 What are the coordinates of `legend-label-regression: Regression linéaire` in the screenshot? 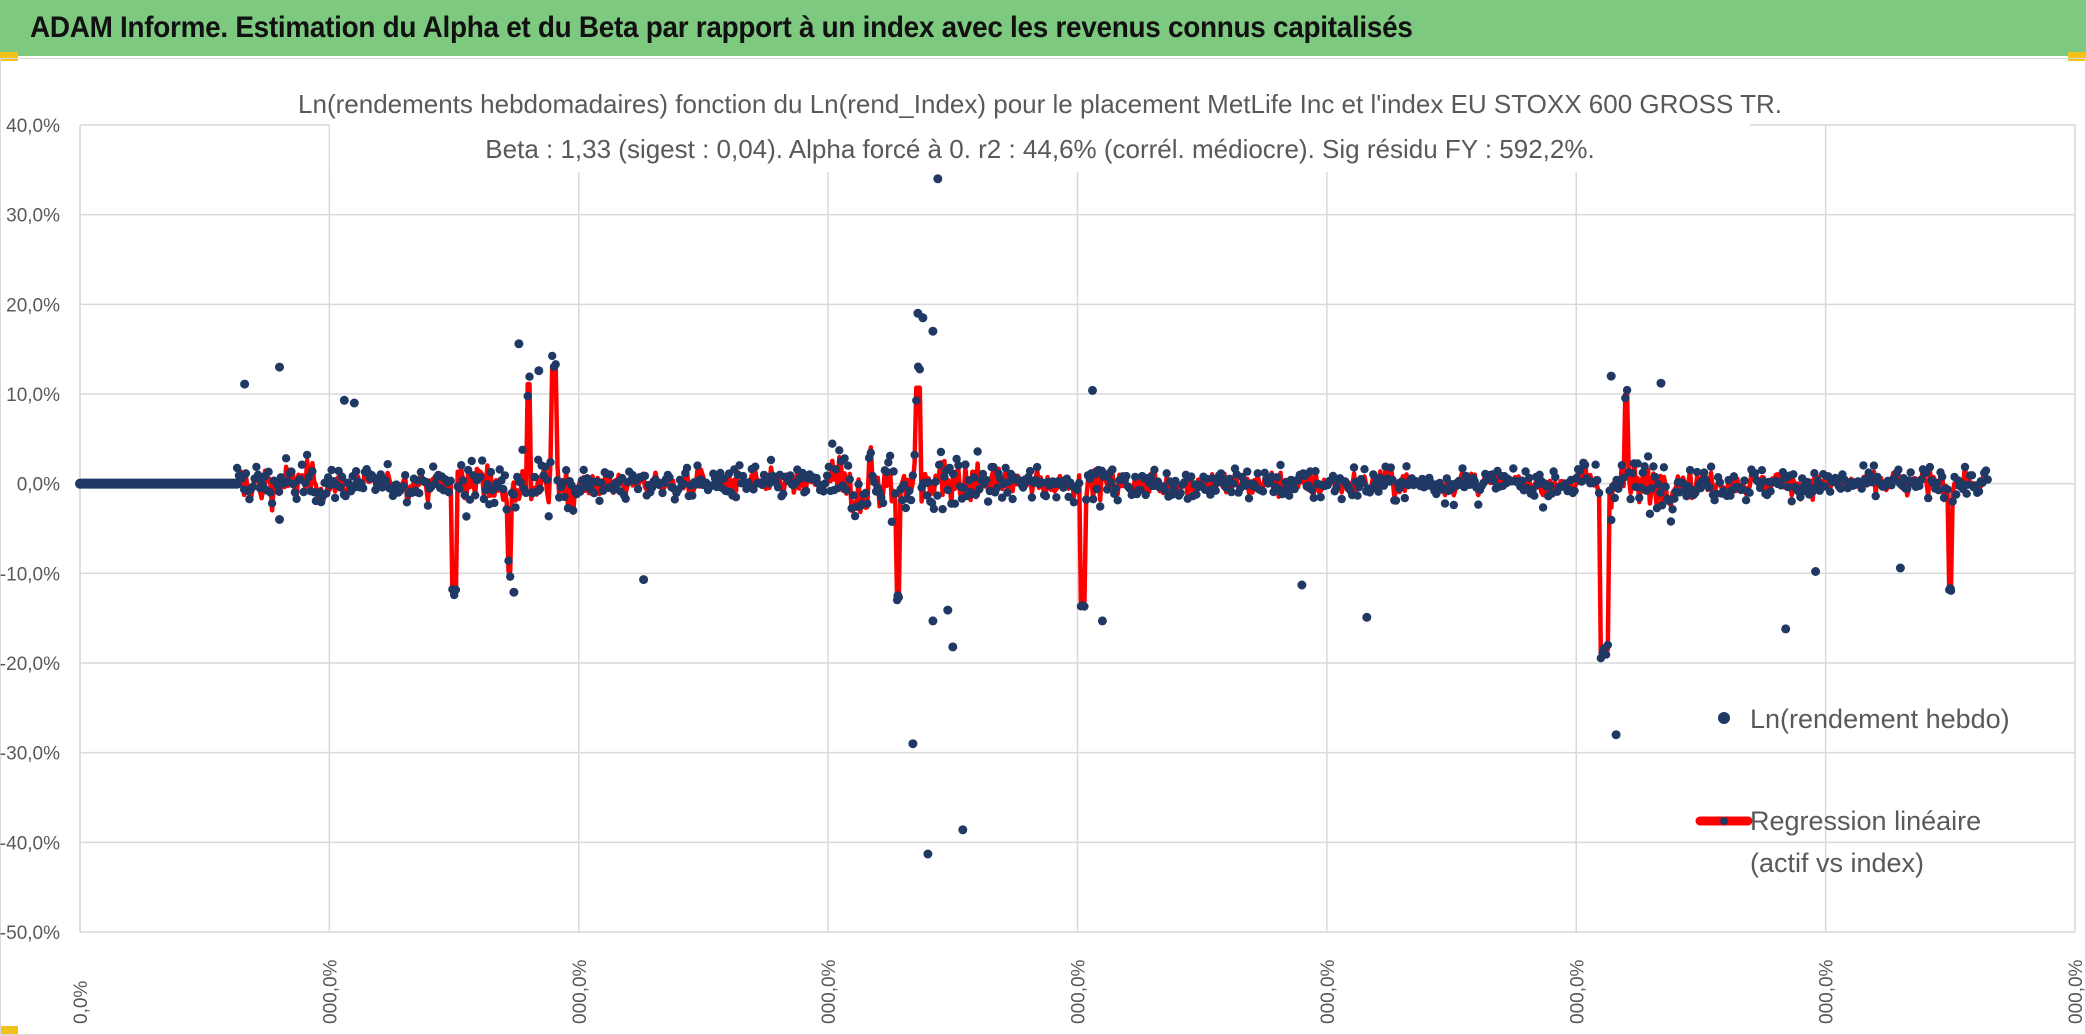 It's located at (1865, 821).